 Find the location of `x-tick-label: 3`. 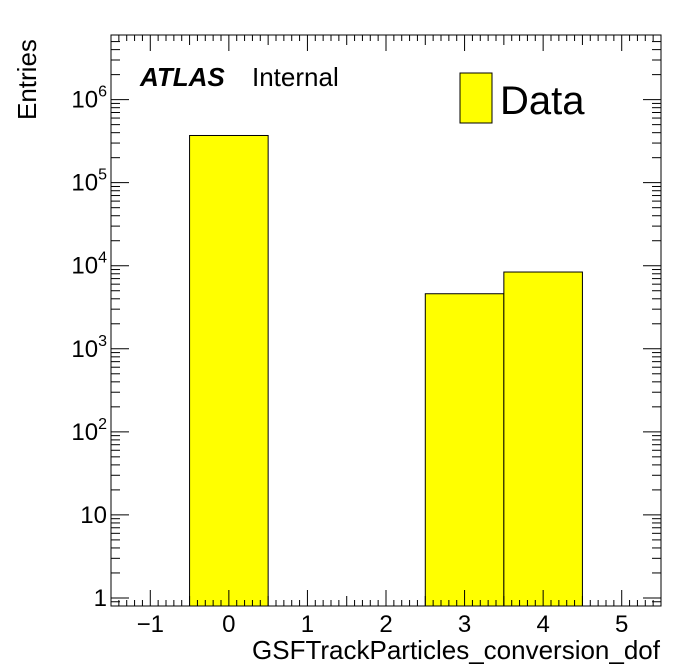

x-tick-label: 3 is located at coordinates (464, 624).